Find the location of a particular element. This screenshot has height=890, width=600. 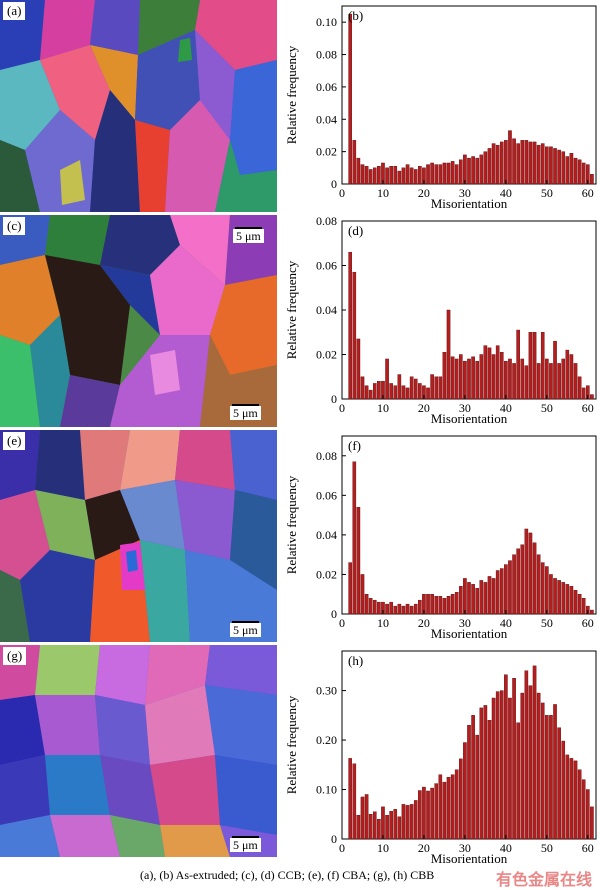

x-tick-label: 0 is located at coordinates (342, 408).